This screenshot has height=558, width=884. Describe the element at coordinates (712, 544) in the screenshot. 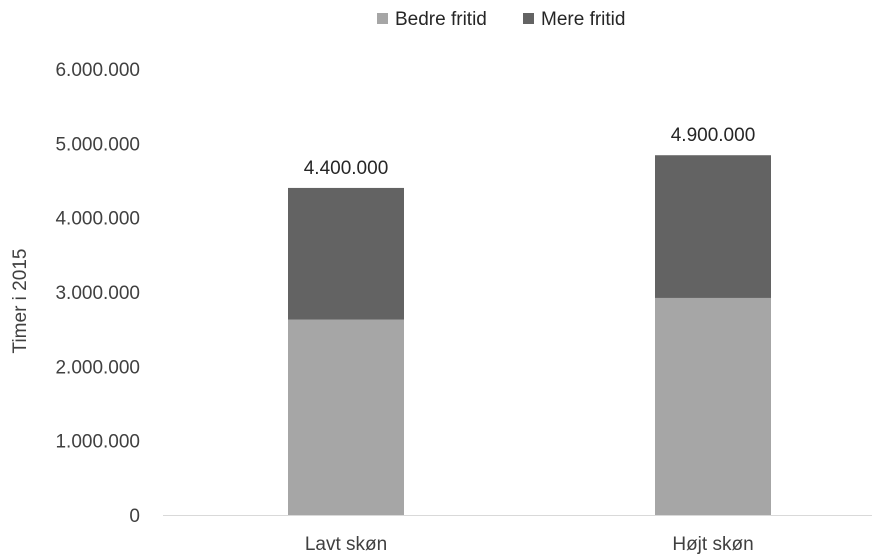

I see `x-category-label: Højt skøn` at that location.